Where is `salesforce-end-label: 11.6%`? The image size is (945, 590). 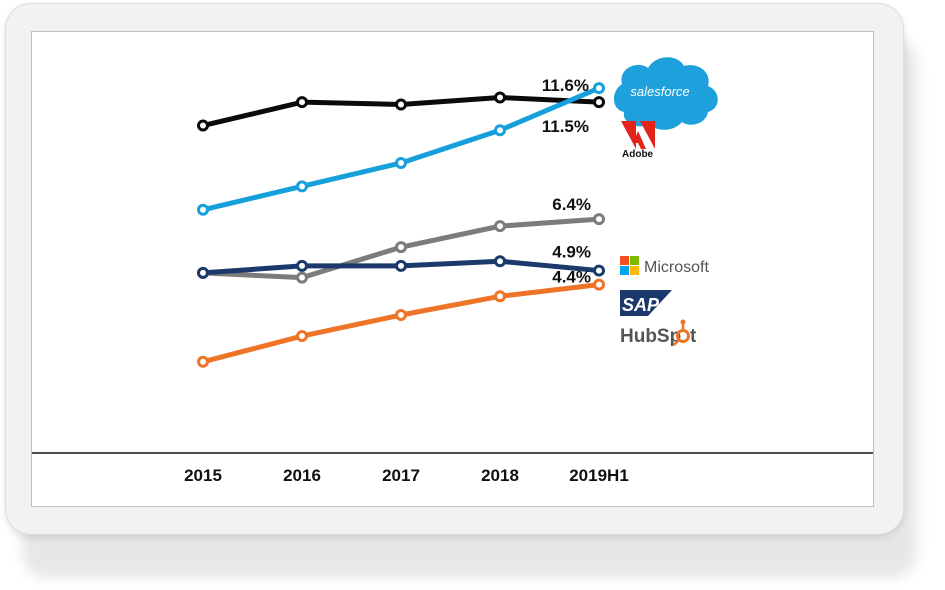
salesforce-end-label: 11.6% is located at coordinates (565, 85).